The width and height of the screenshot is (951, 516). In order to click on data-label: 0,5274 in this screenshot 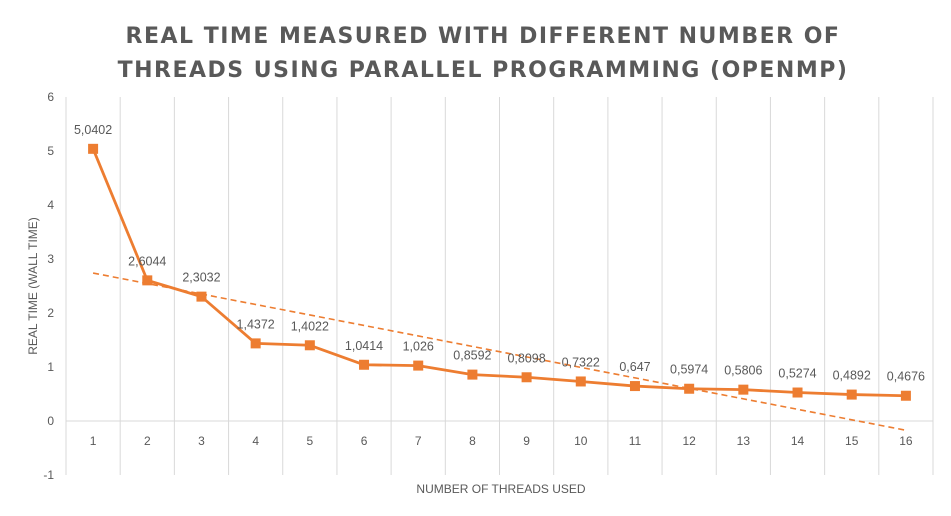, I will do `click(797, 374)`.